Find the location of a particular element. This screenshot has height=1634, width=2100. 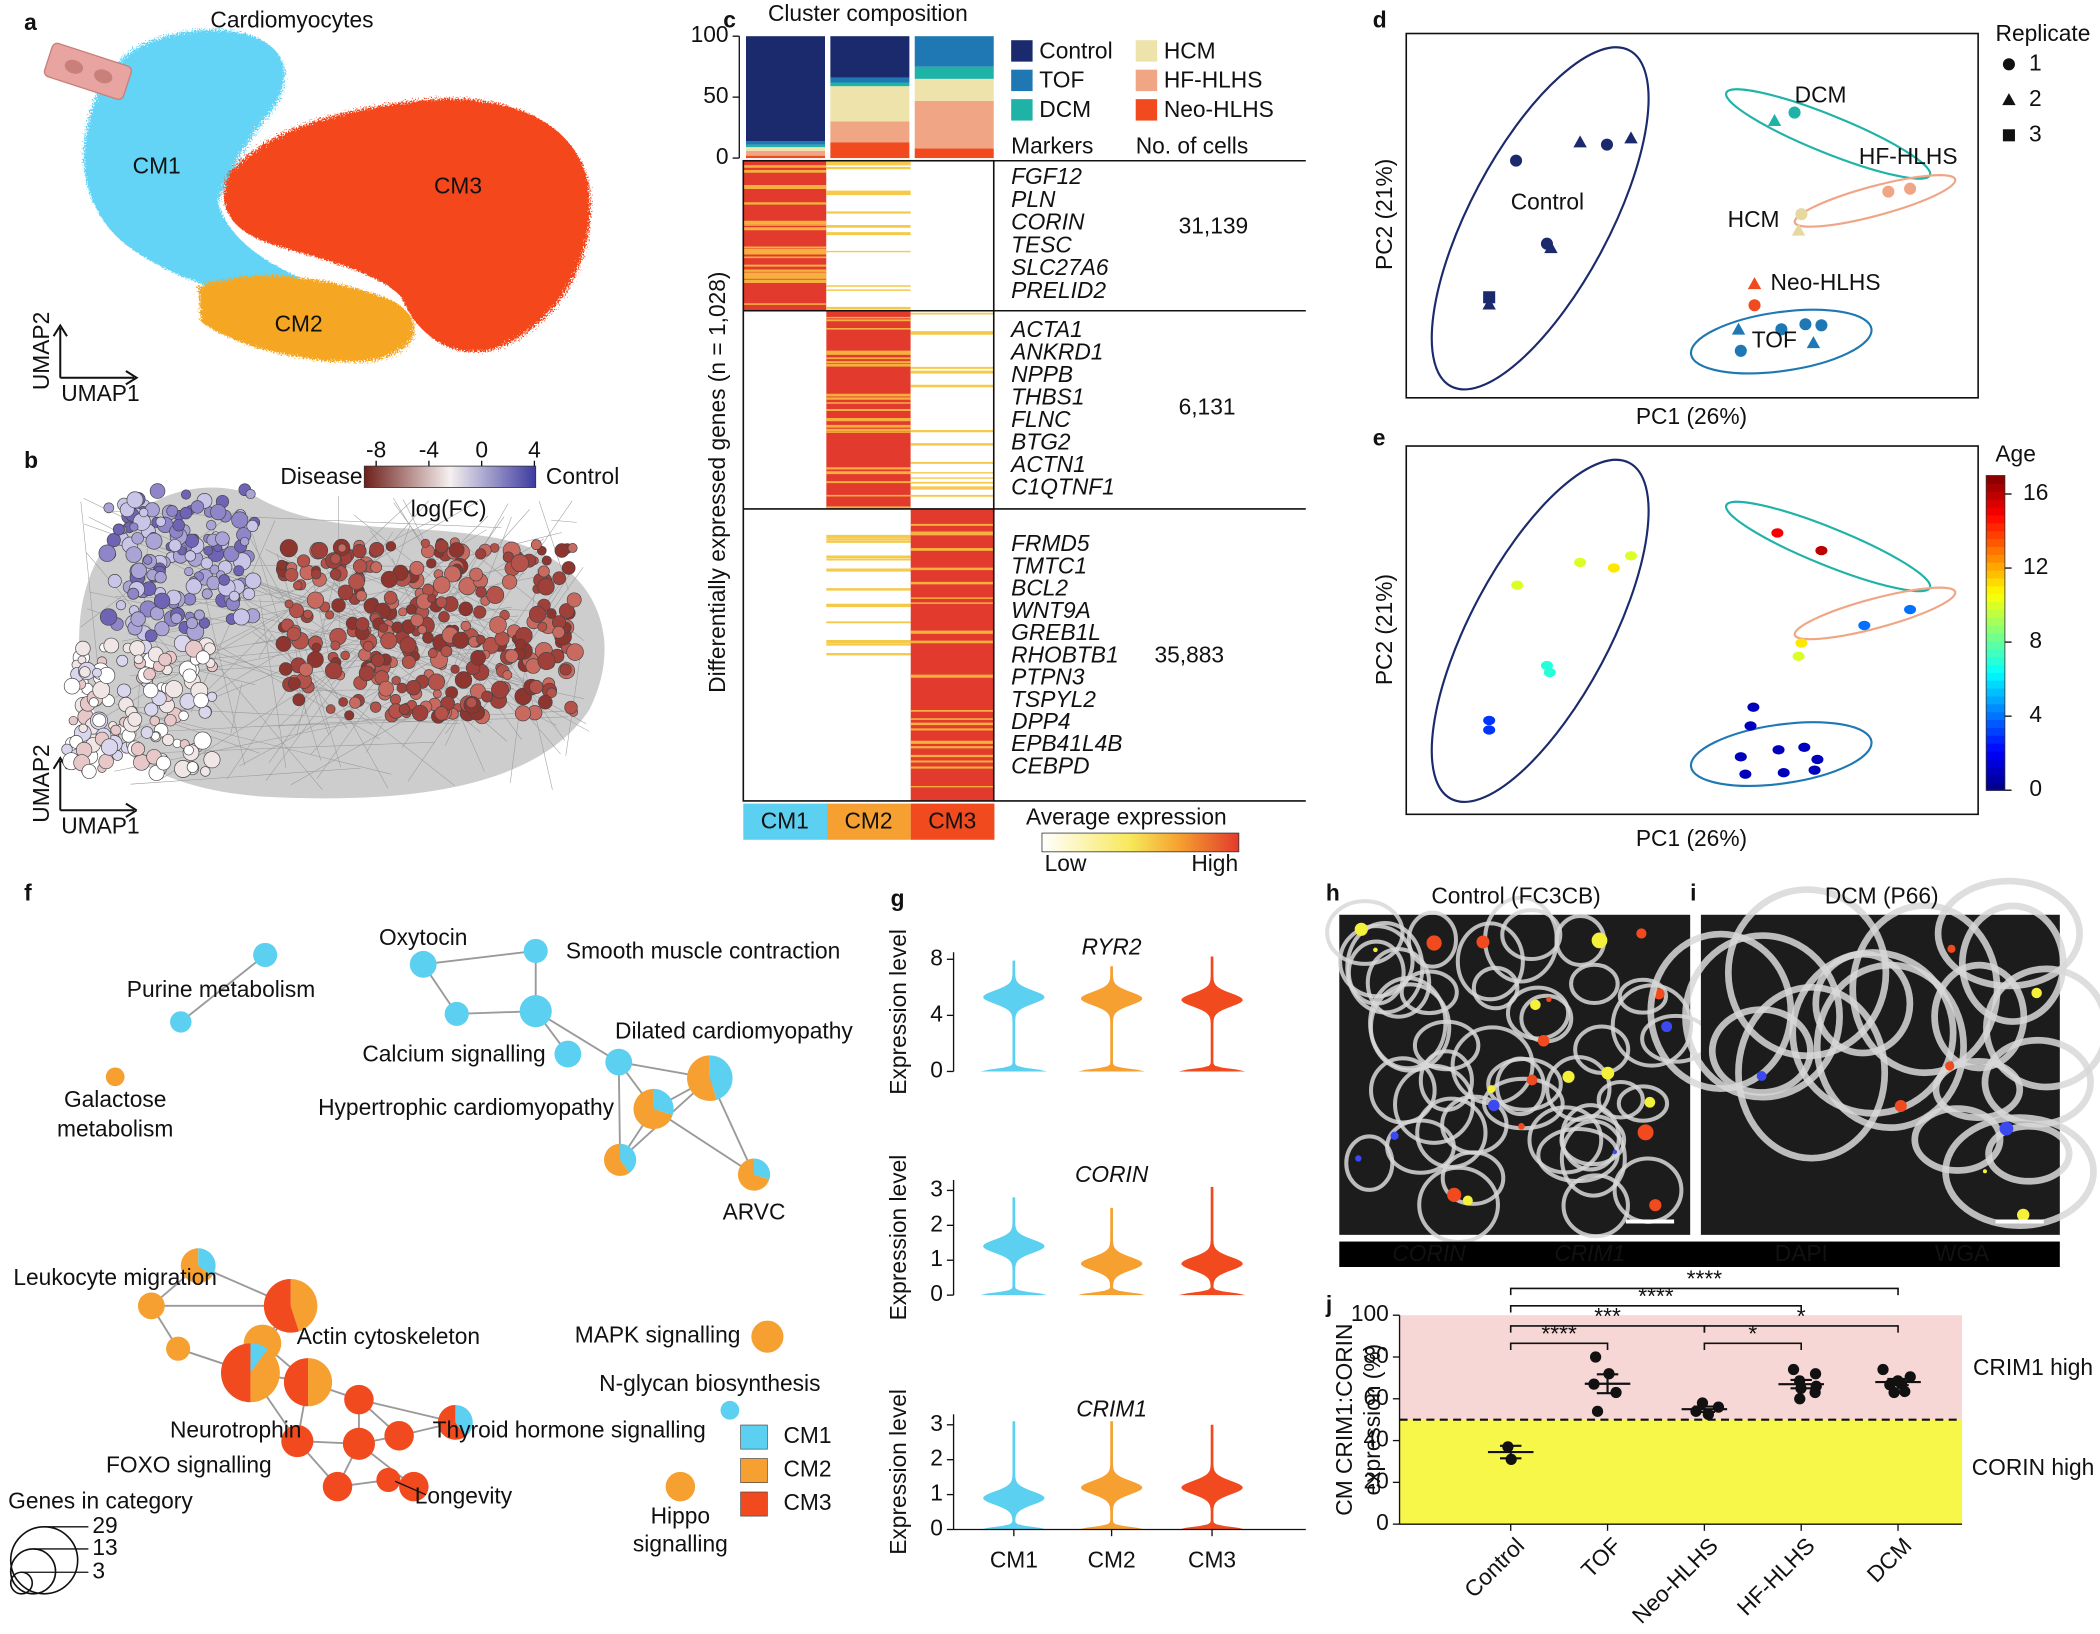

y-tick-label: 80 is located at coordinates (1376, 1355).